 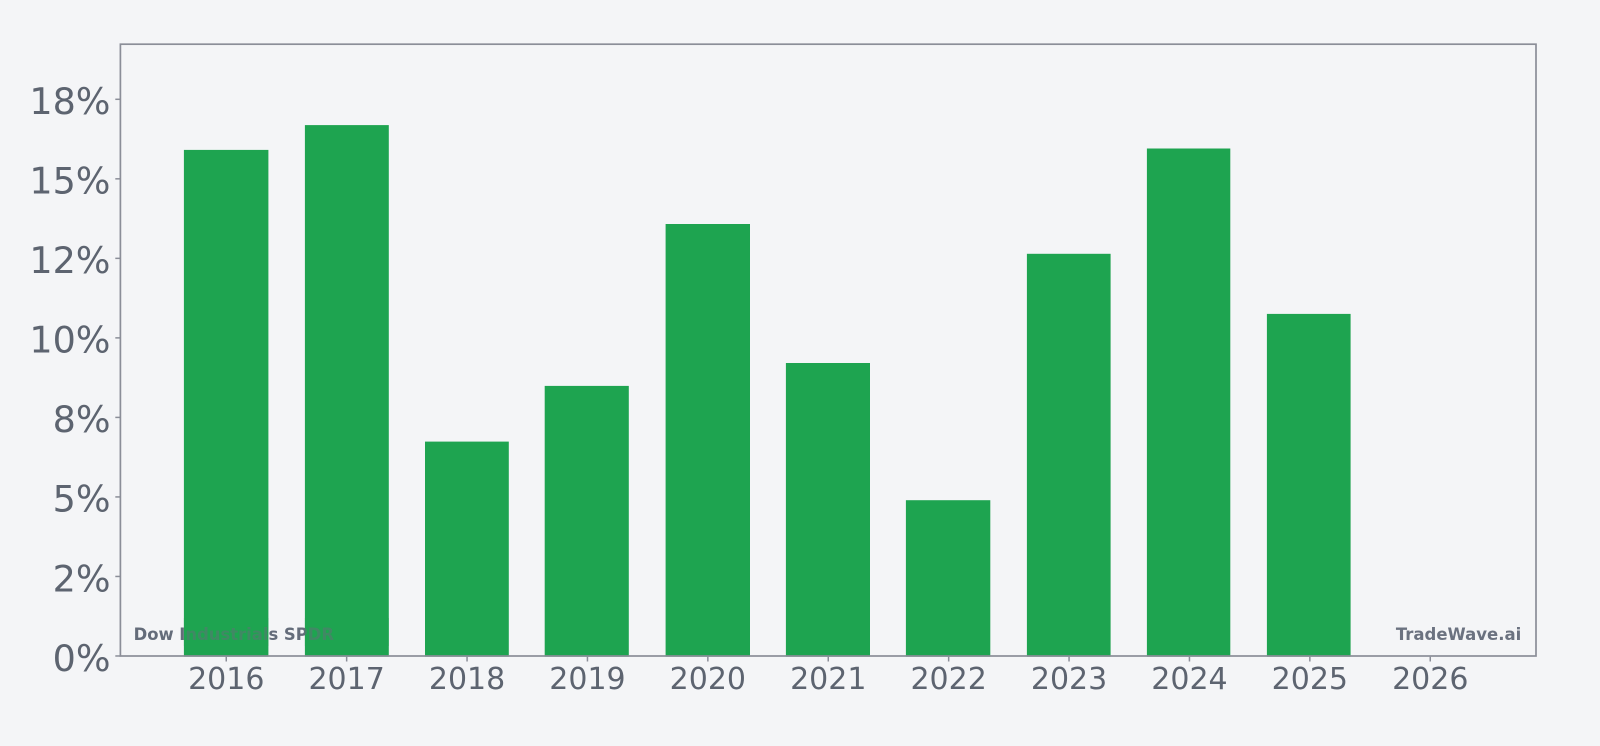 I want to click on svg-text: 0%, so click(x=82, y=658).